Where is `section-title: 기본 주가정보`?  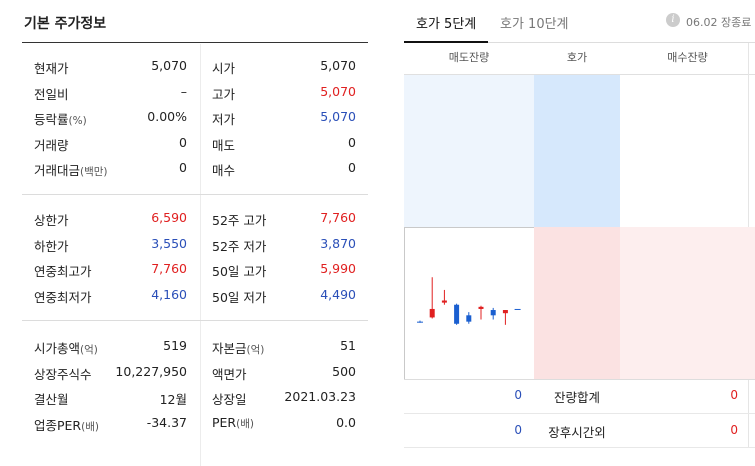
section-title: 기본 주가정보 is located at coordinates (65, 24).